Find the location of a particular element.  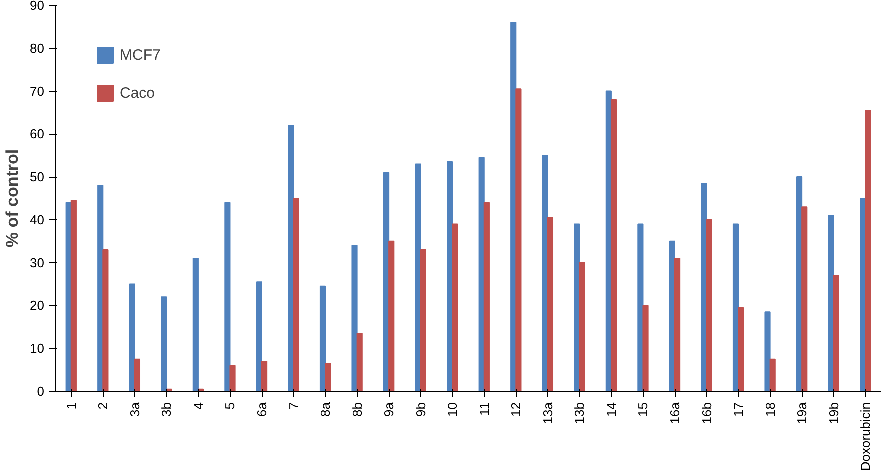

y-axis-title: % of control is located at coordinates (12, 198).